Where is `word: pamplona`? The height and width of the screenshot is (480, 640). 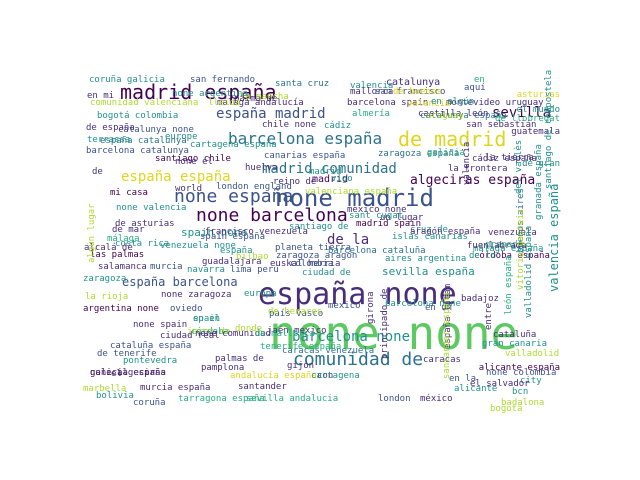 word: pamplona is located at coordinates (223, 368).